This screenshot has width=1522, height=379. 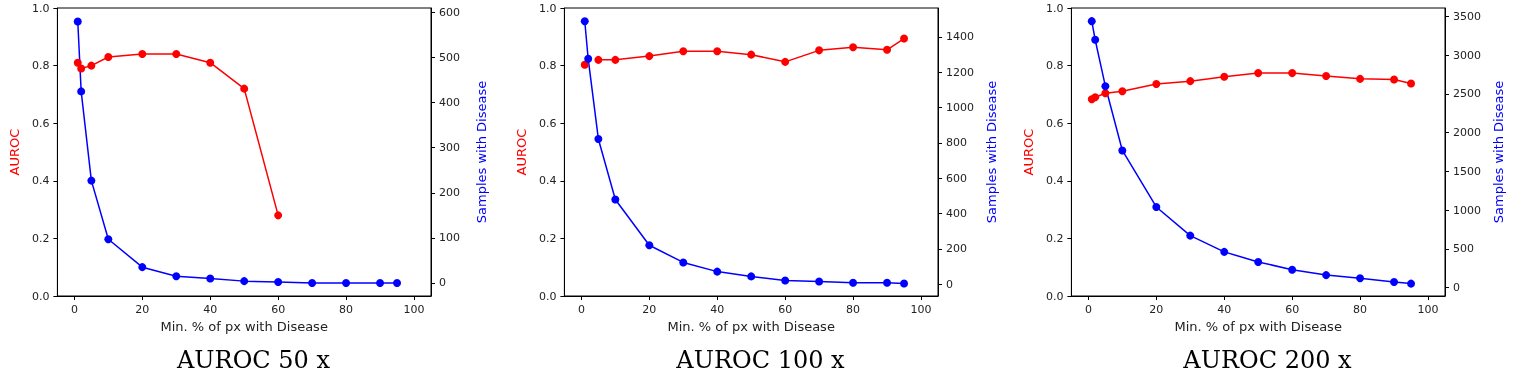 I want to click on y-tick-label: 0.2, so click(x=1054, y=238).